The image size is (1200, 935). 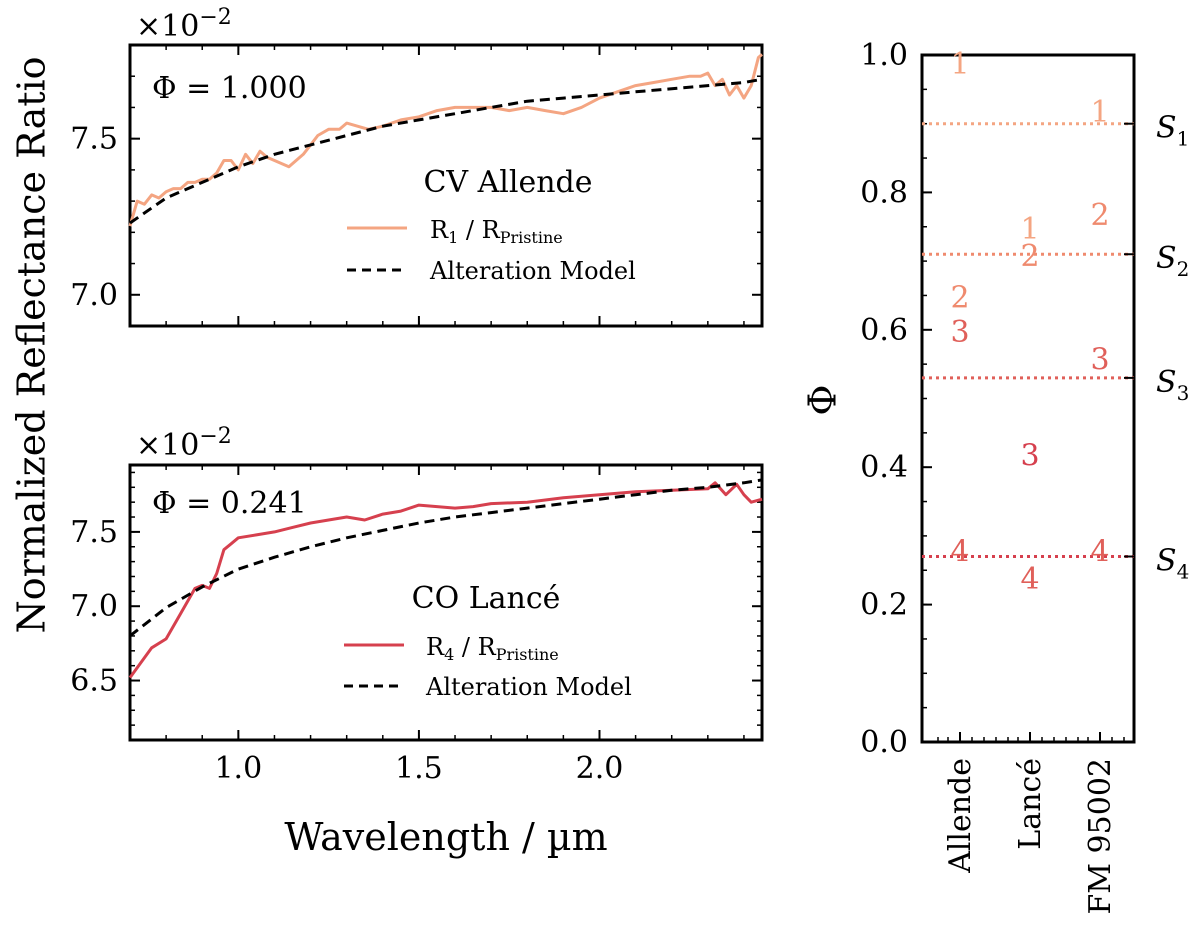 I want to click on phi-ytick-label: 1.0, so click(x=884, y=55).